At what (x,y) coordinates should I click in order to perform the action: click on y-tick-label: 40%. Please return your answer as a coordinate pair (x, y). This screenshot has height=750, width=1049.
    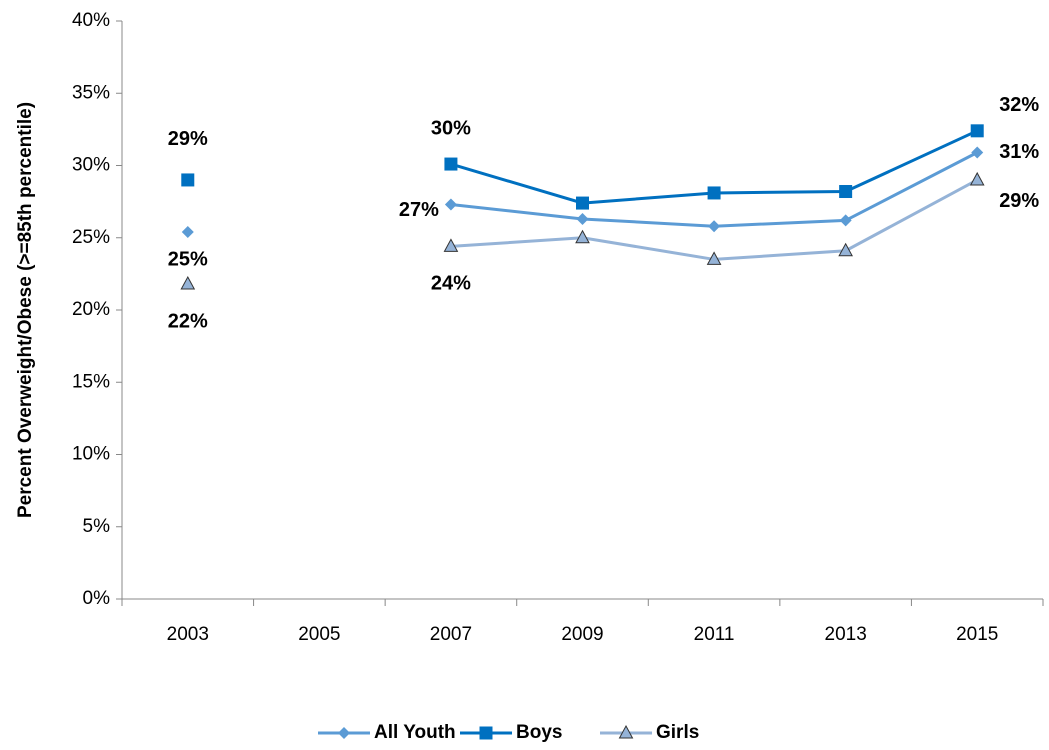
    Looking at the image, I should click on (91, 20).